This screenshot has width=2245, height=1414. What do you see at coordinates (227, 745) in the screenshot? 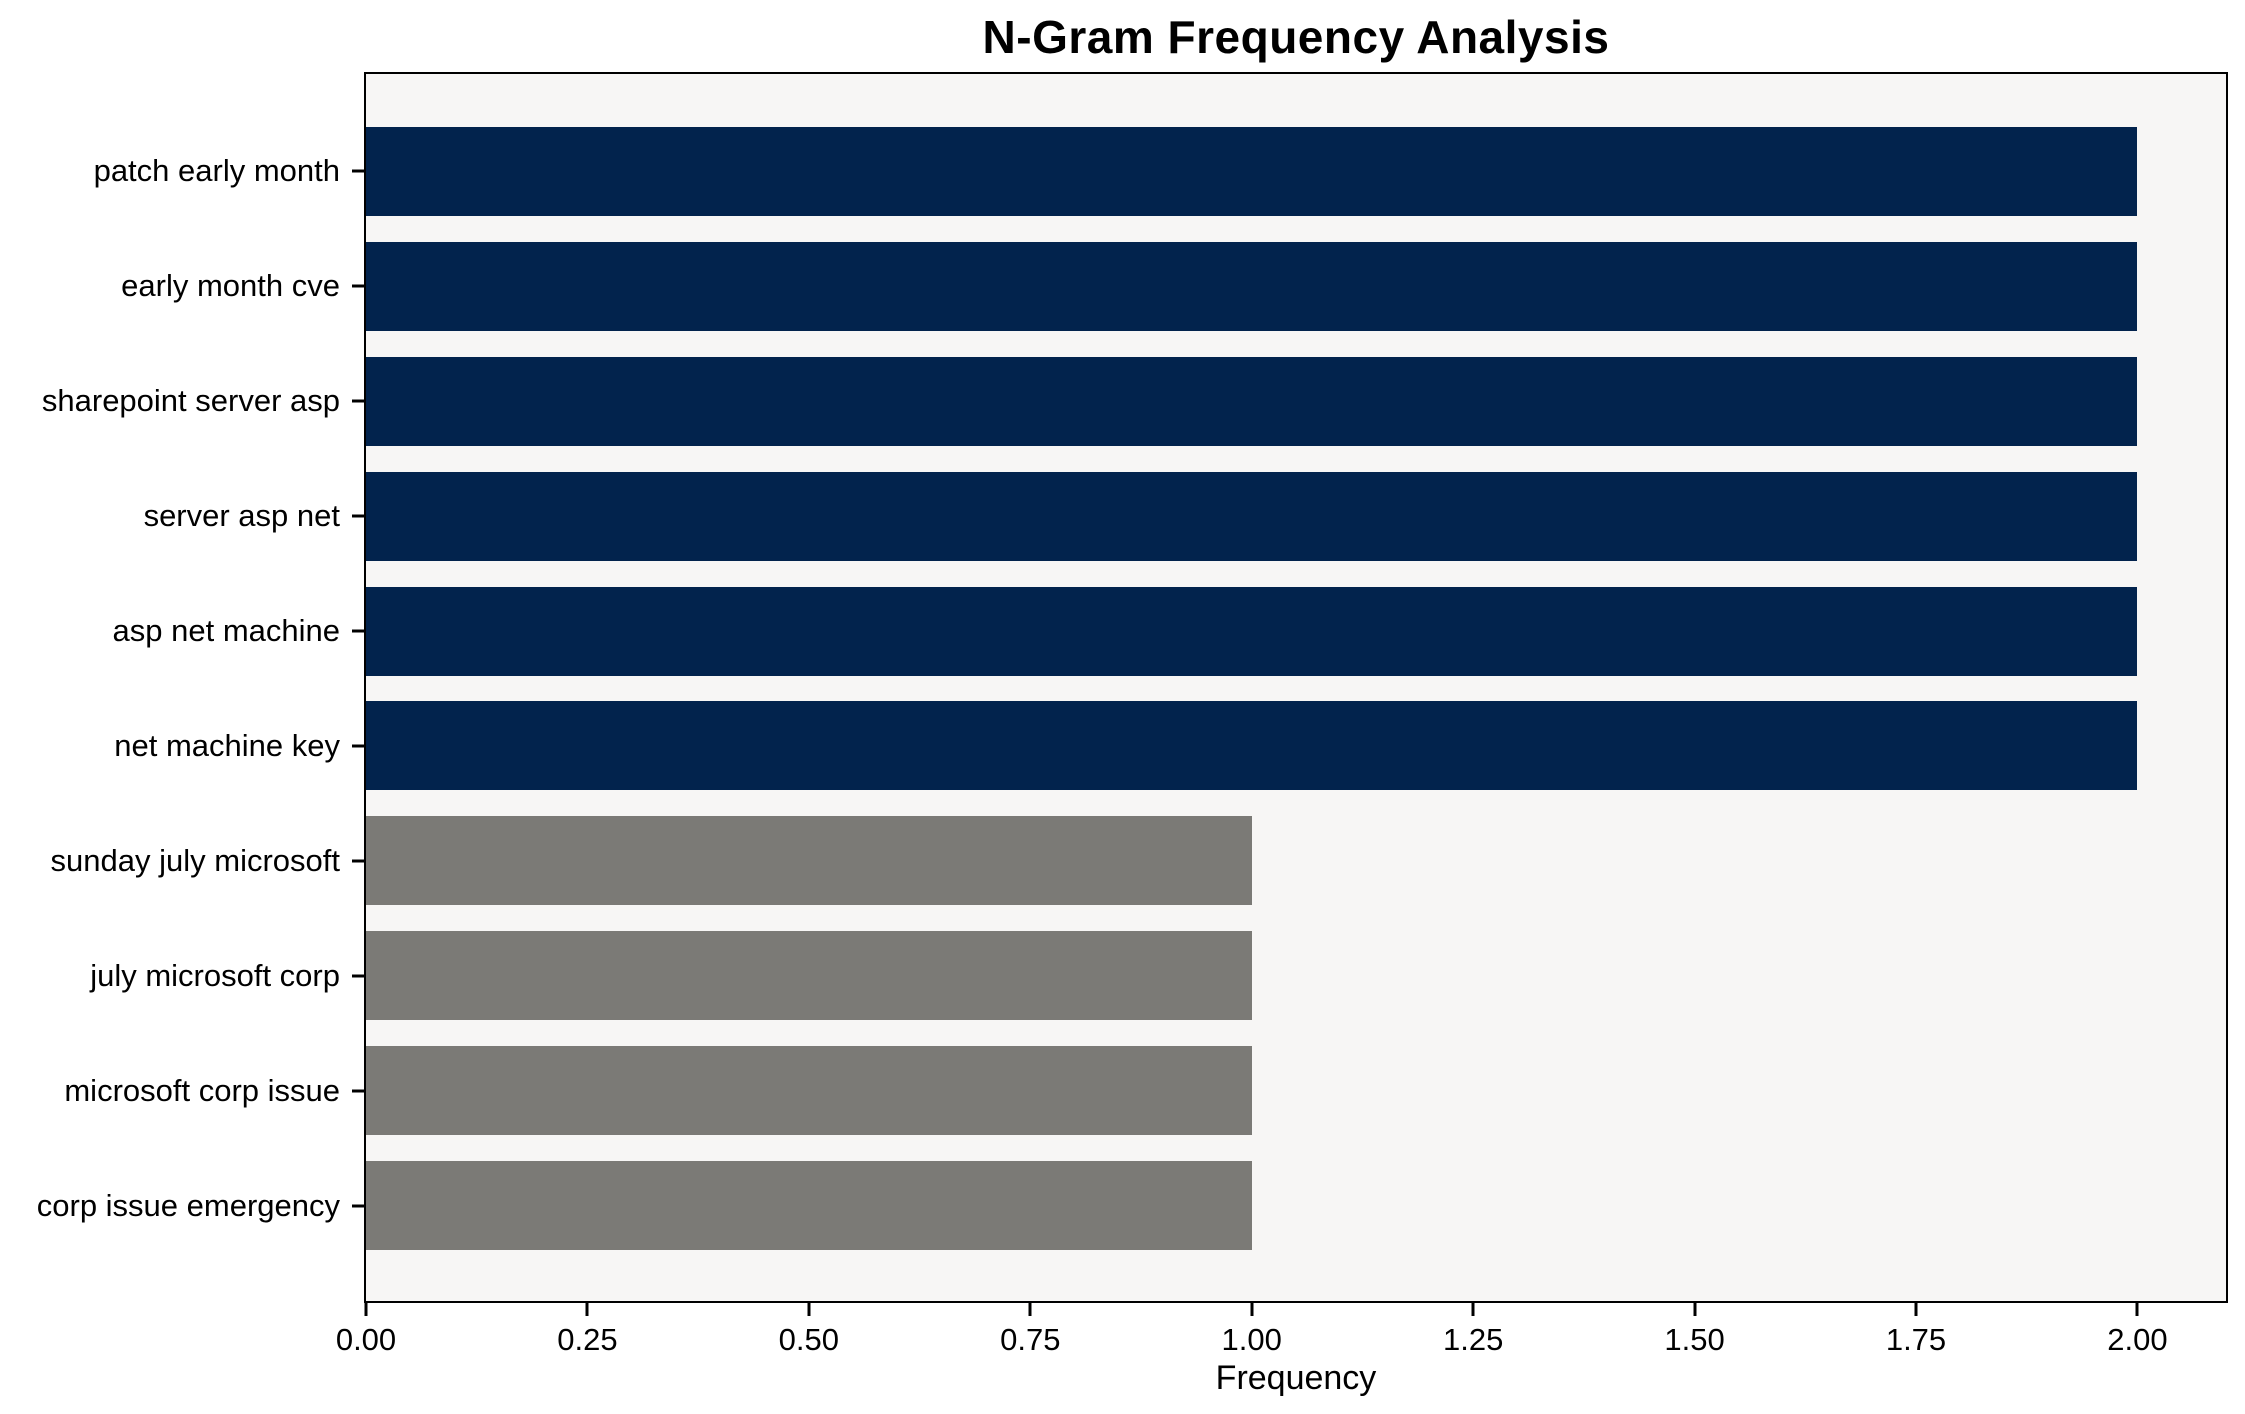
I see `y-tick-label: net machine key` at bounding box center [227, 745].